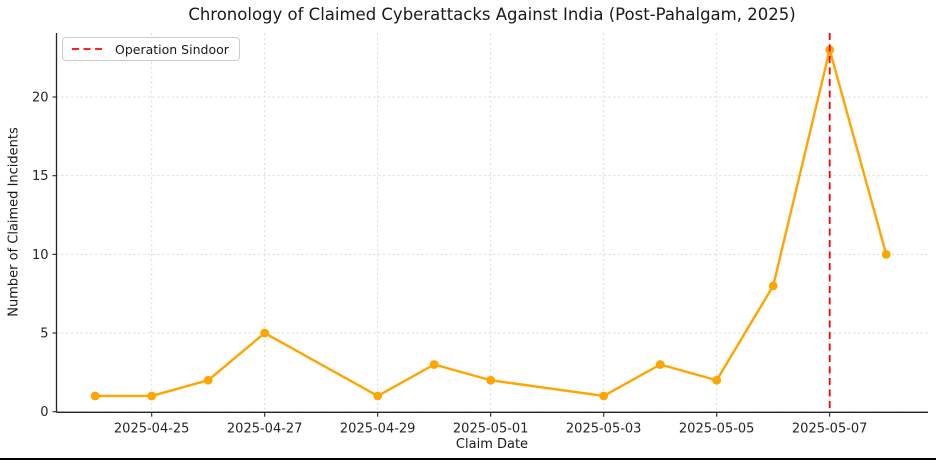  I want to click on y-axis-label: Number of Claimed Incidents, so click(14, 222).